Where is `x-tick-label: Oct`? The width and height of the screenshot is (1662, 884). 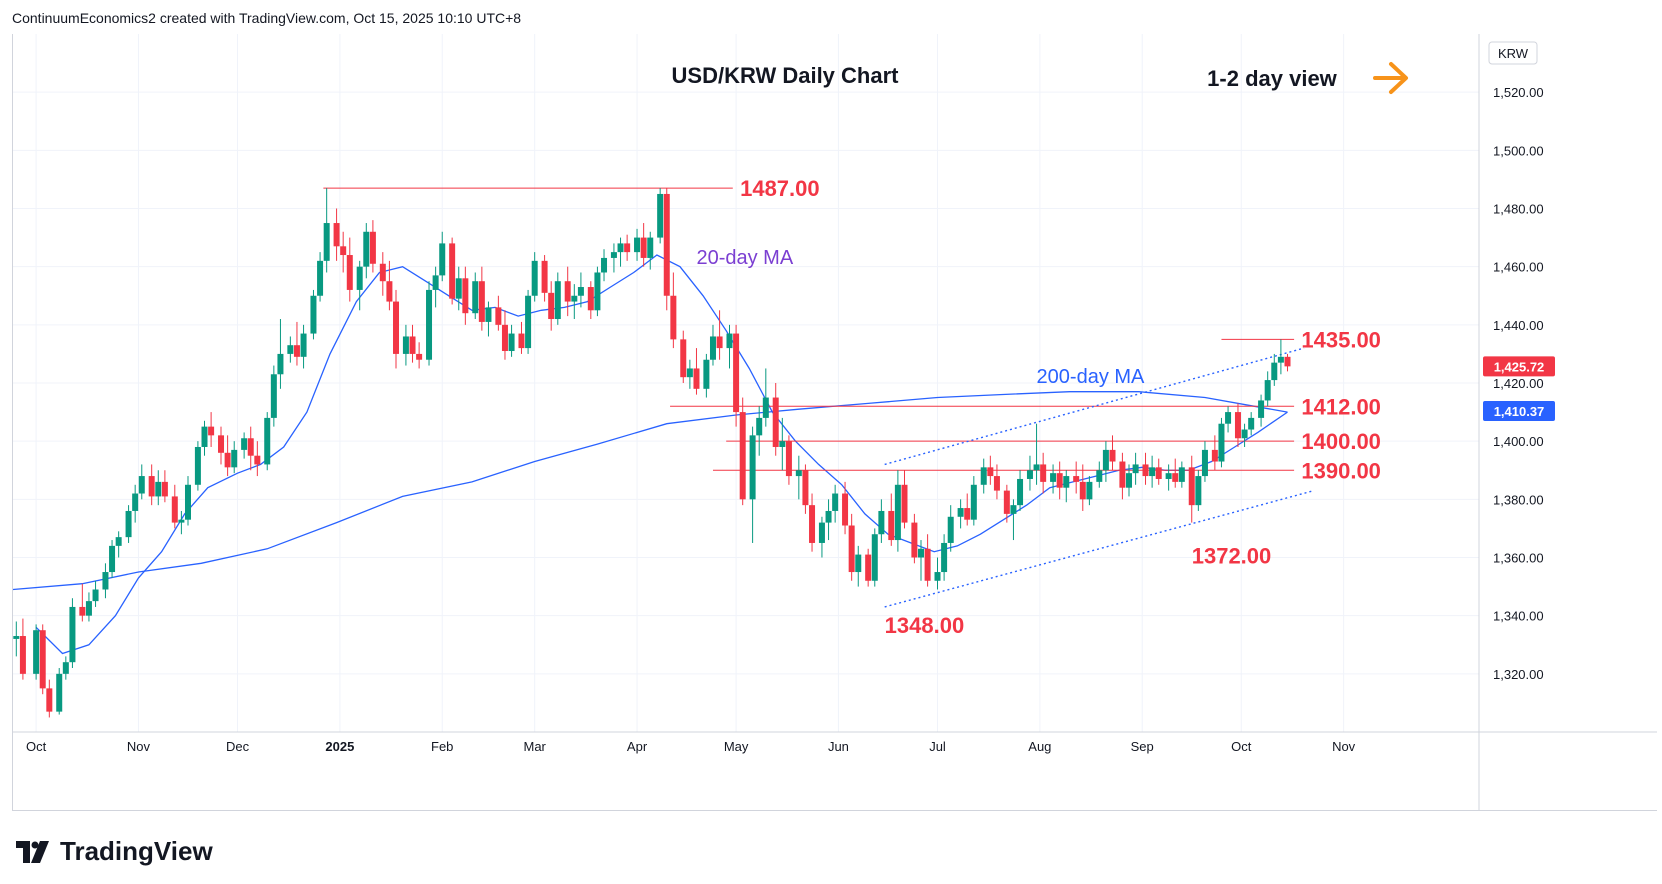 x-tick-label: Oct is located at coordinates (36, 746).